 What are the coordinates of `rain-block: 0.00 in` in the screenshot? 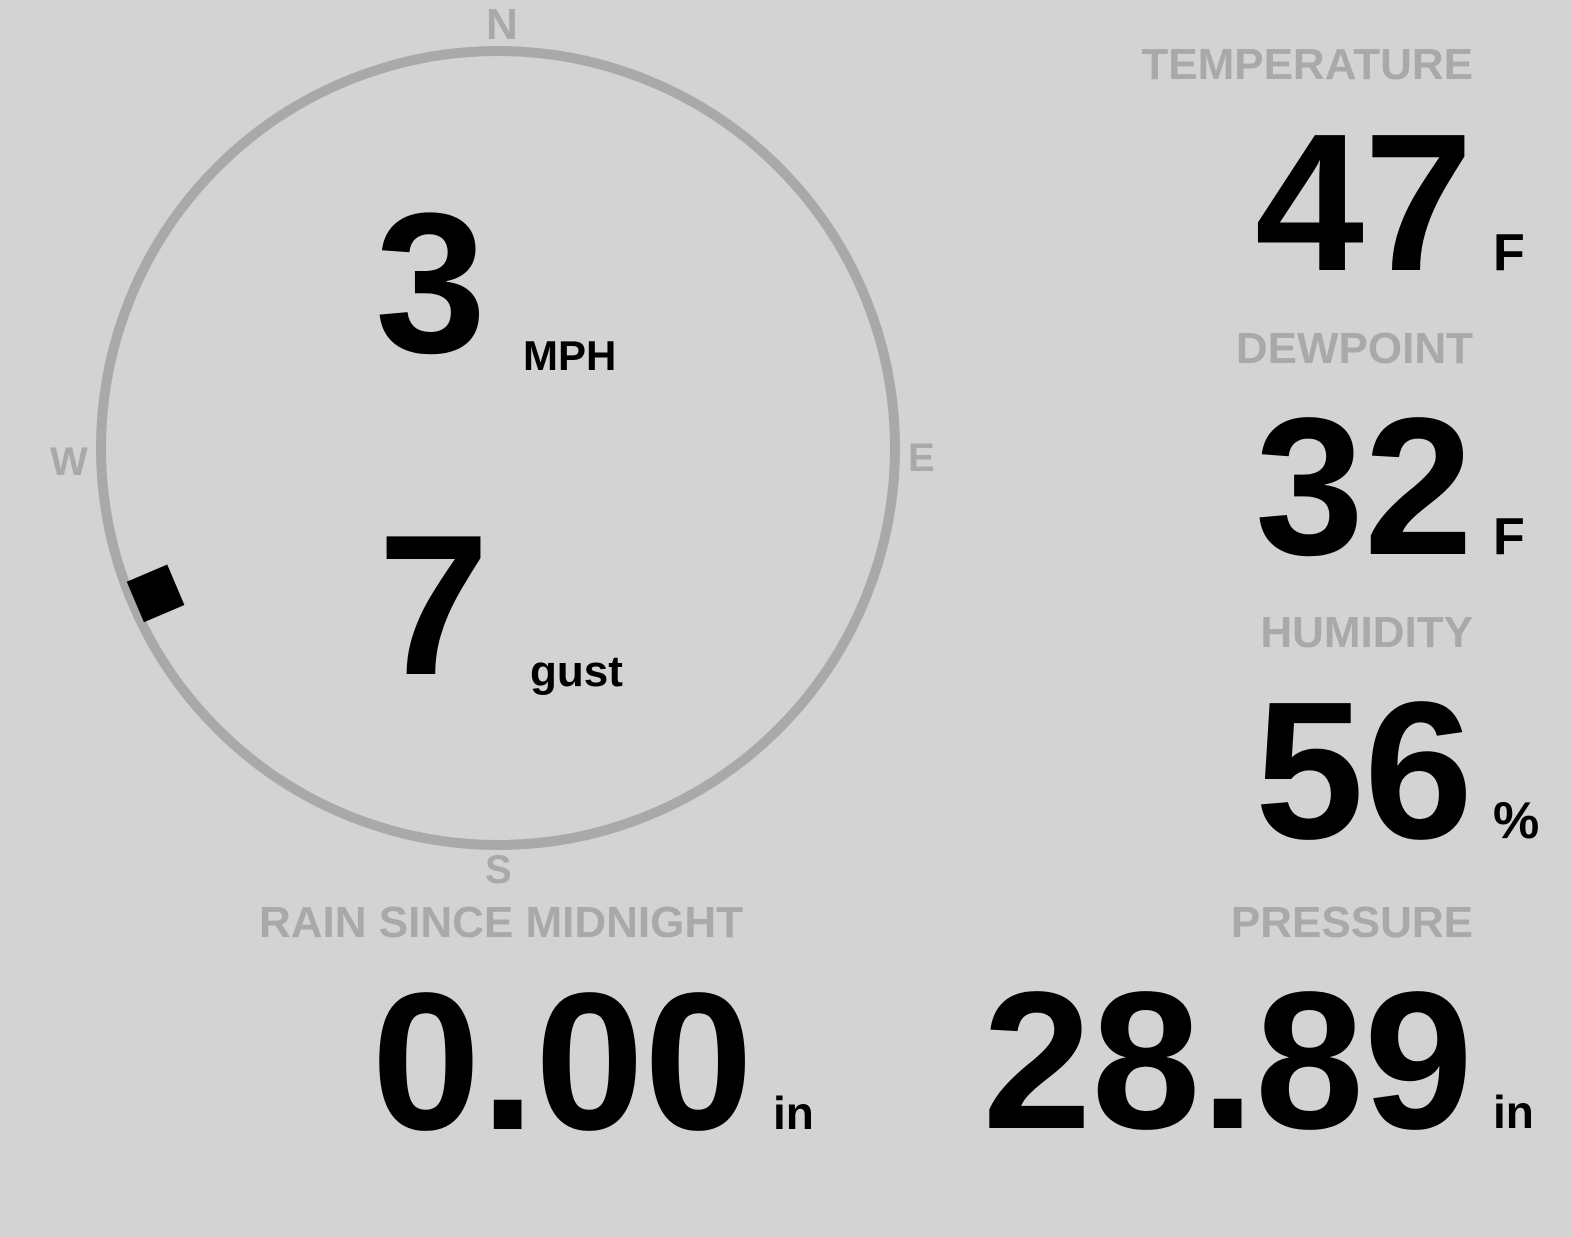 It's located at (592, 1061).